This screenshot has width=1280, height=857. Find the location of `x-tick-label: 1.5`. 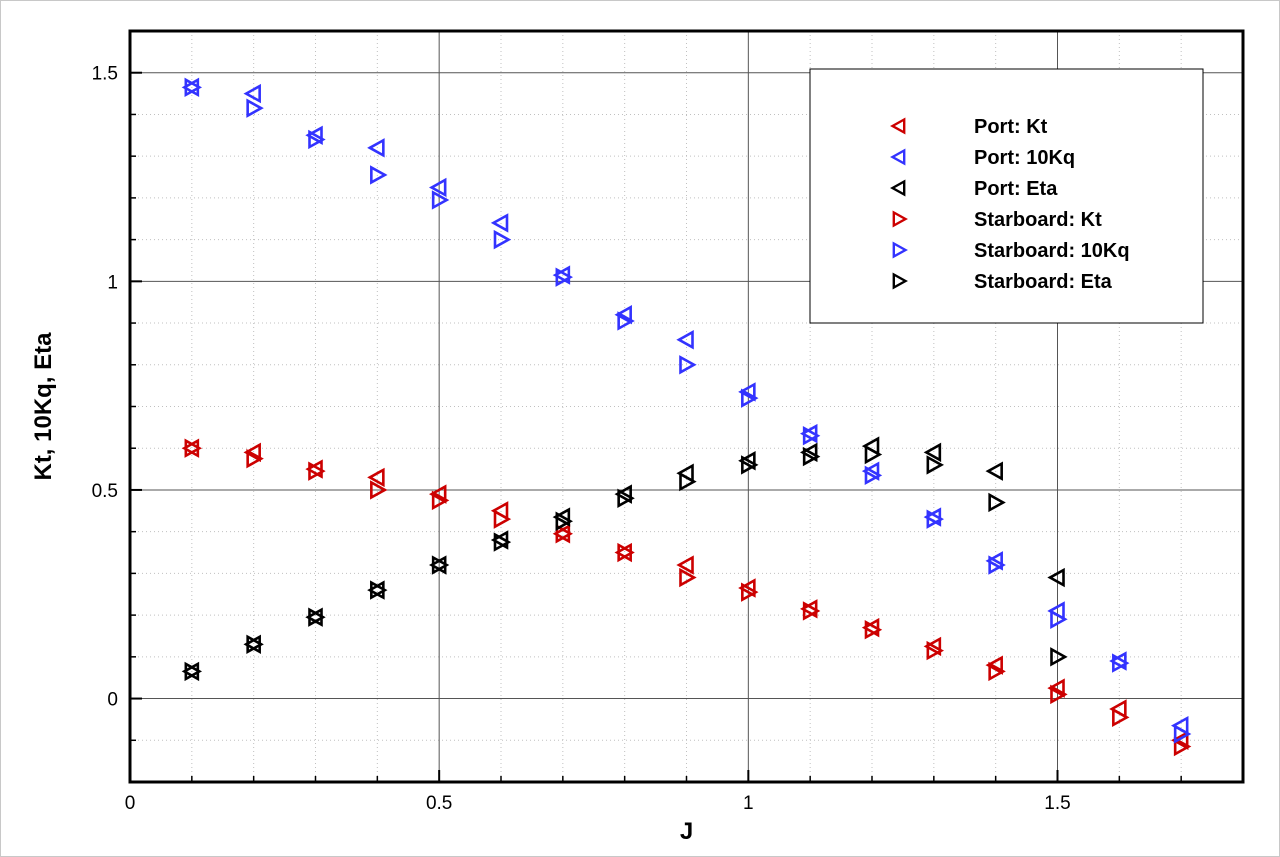

x-tick-label: 1.5 is located at coordinates (1057, 803).